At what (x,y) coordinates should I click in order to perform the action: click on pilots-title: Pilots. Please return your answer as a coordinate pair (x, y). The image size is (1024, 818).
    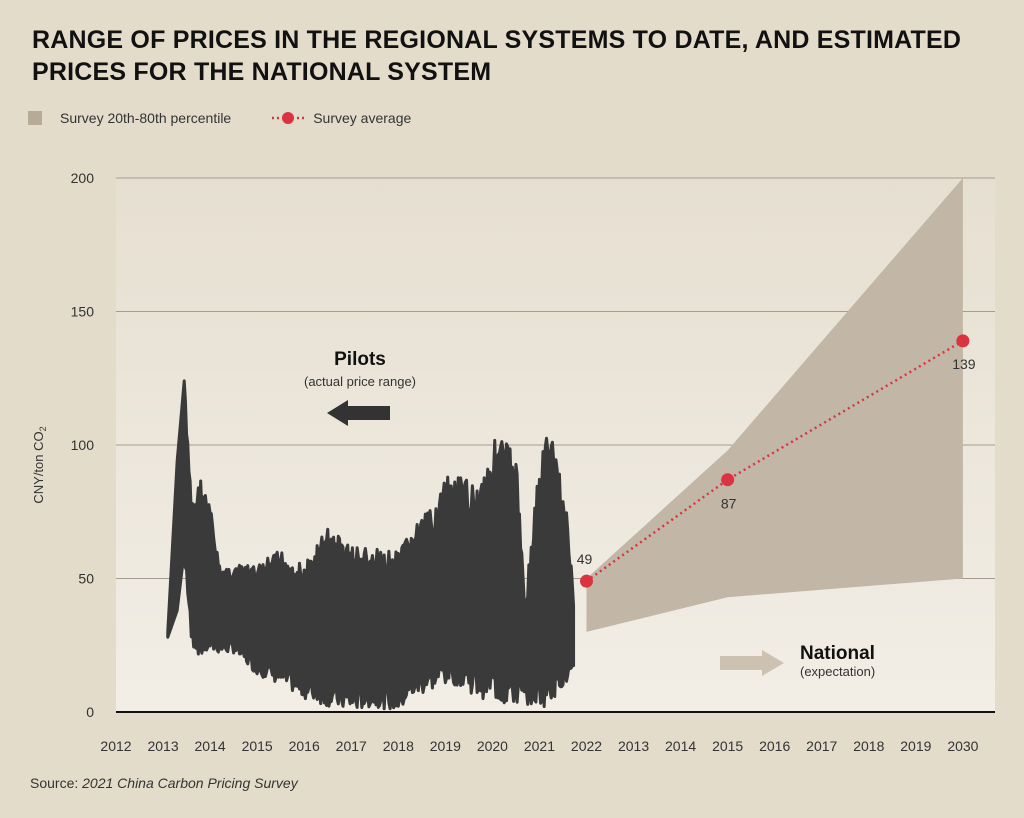
    Looking at the image, I should click on (360, 359).